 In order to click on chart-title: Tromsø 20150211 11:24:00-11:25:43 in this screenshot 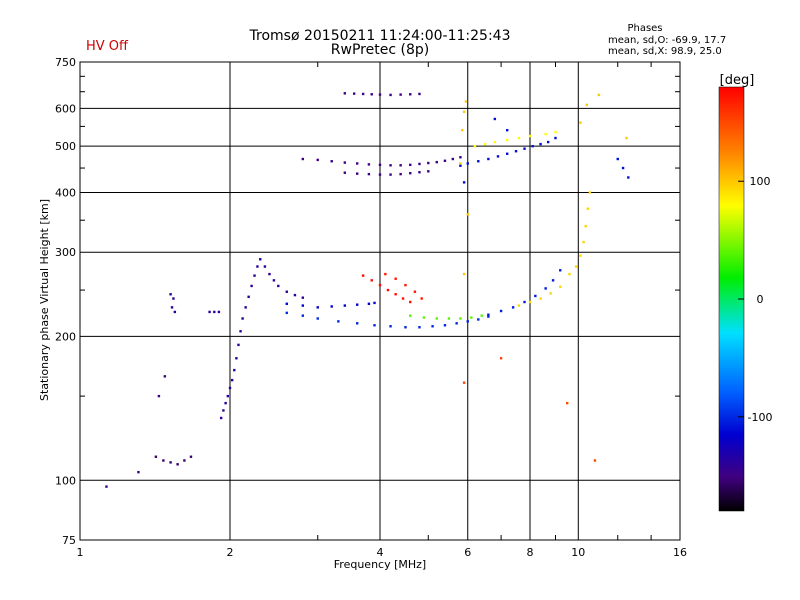, I will do `click(380, 36)`.